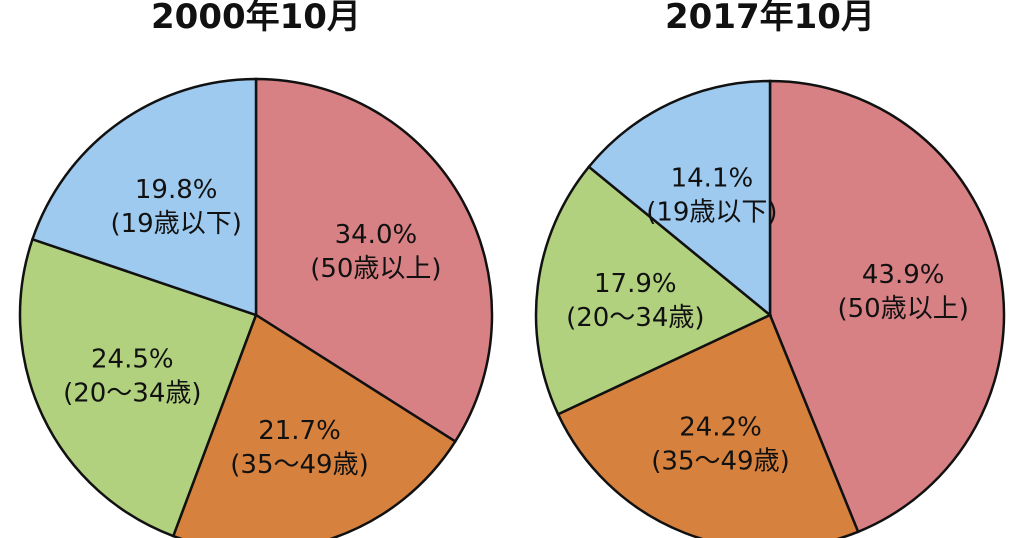 Image resolution: width=1024 pixels, height=538 pixels. Describe the element at coordinates (256, 18) in the screenshot. I see `chart-title: 2000年10月` at that location.